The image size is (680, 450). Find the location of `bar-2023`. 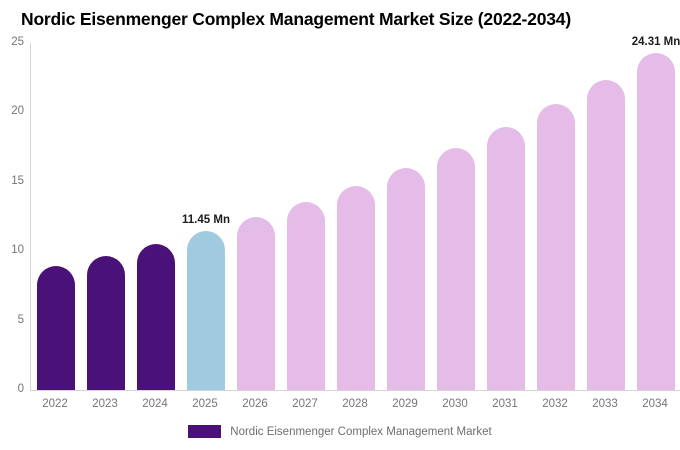

bar-2023 is located at coordinates (106, 323).